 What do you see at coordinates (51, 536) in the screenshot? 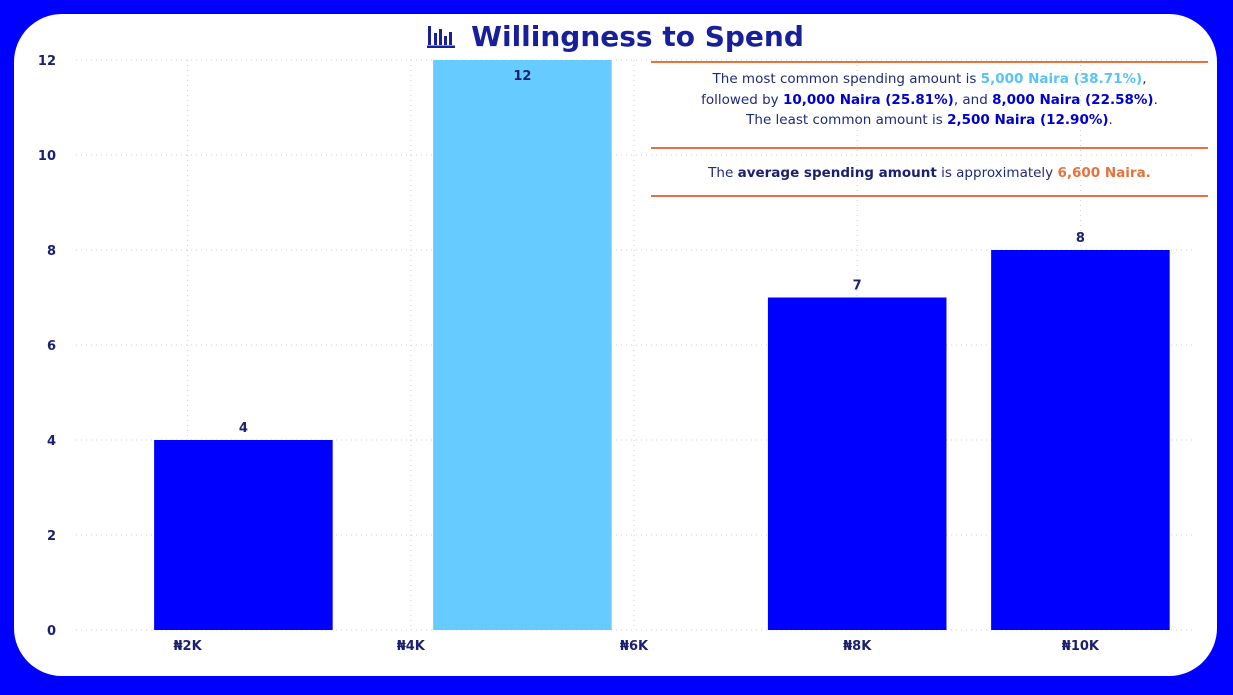
I see `y-tick-label: 2` at bounding box center [51, 536].